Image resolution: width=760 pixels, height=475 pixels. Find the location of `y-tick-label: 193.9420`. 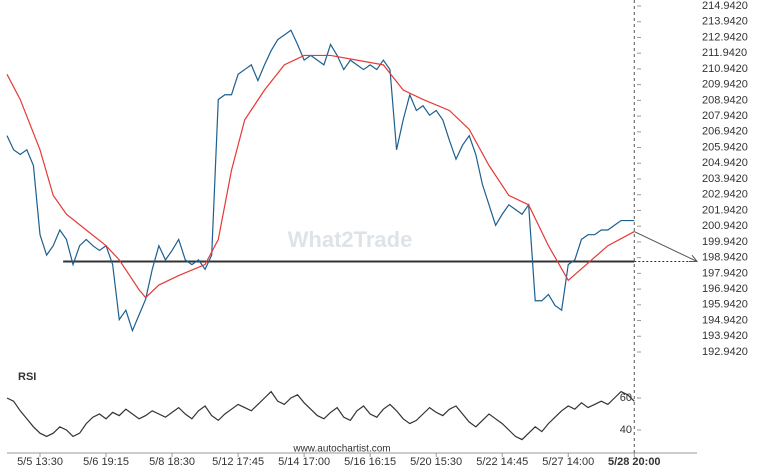

y-tick-label: 193.9420 is located at coordinates (725, 336).